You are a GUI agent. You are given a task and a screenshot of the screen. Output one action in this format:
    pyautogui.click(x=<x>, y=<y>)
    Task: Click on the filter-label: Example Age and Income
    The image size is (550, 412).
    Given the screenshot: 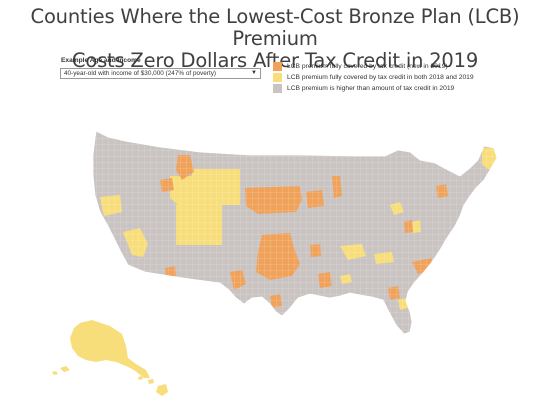 What is the action you would take?
    pyautogui.click(x=101, y=60)
    